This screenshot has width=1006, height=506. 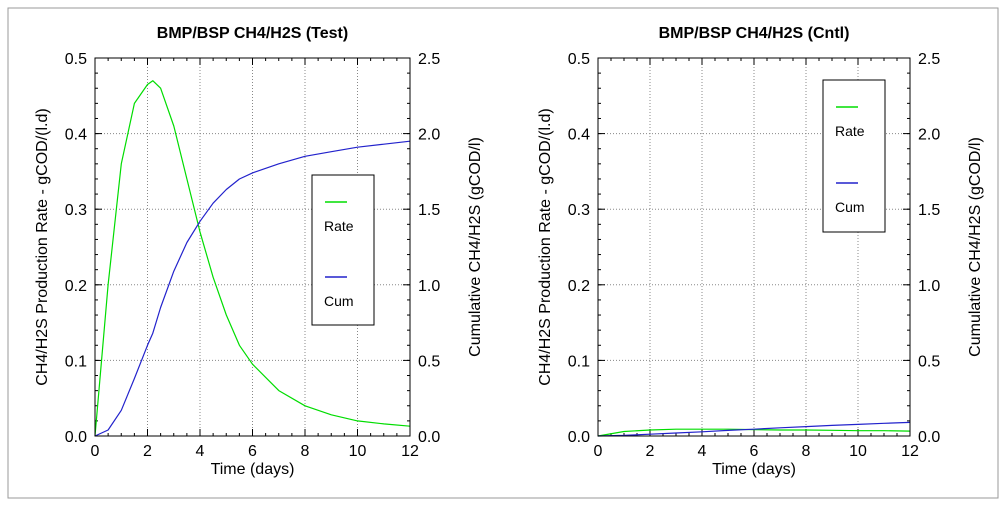 What do you see at coordinates (252, 33) in the screenshot?
I see `chart-title: BMP/BSP CH4/H2S (Test)` at bounding box center [252, 33].